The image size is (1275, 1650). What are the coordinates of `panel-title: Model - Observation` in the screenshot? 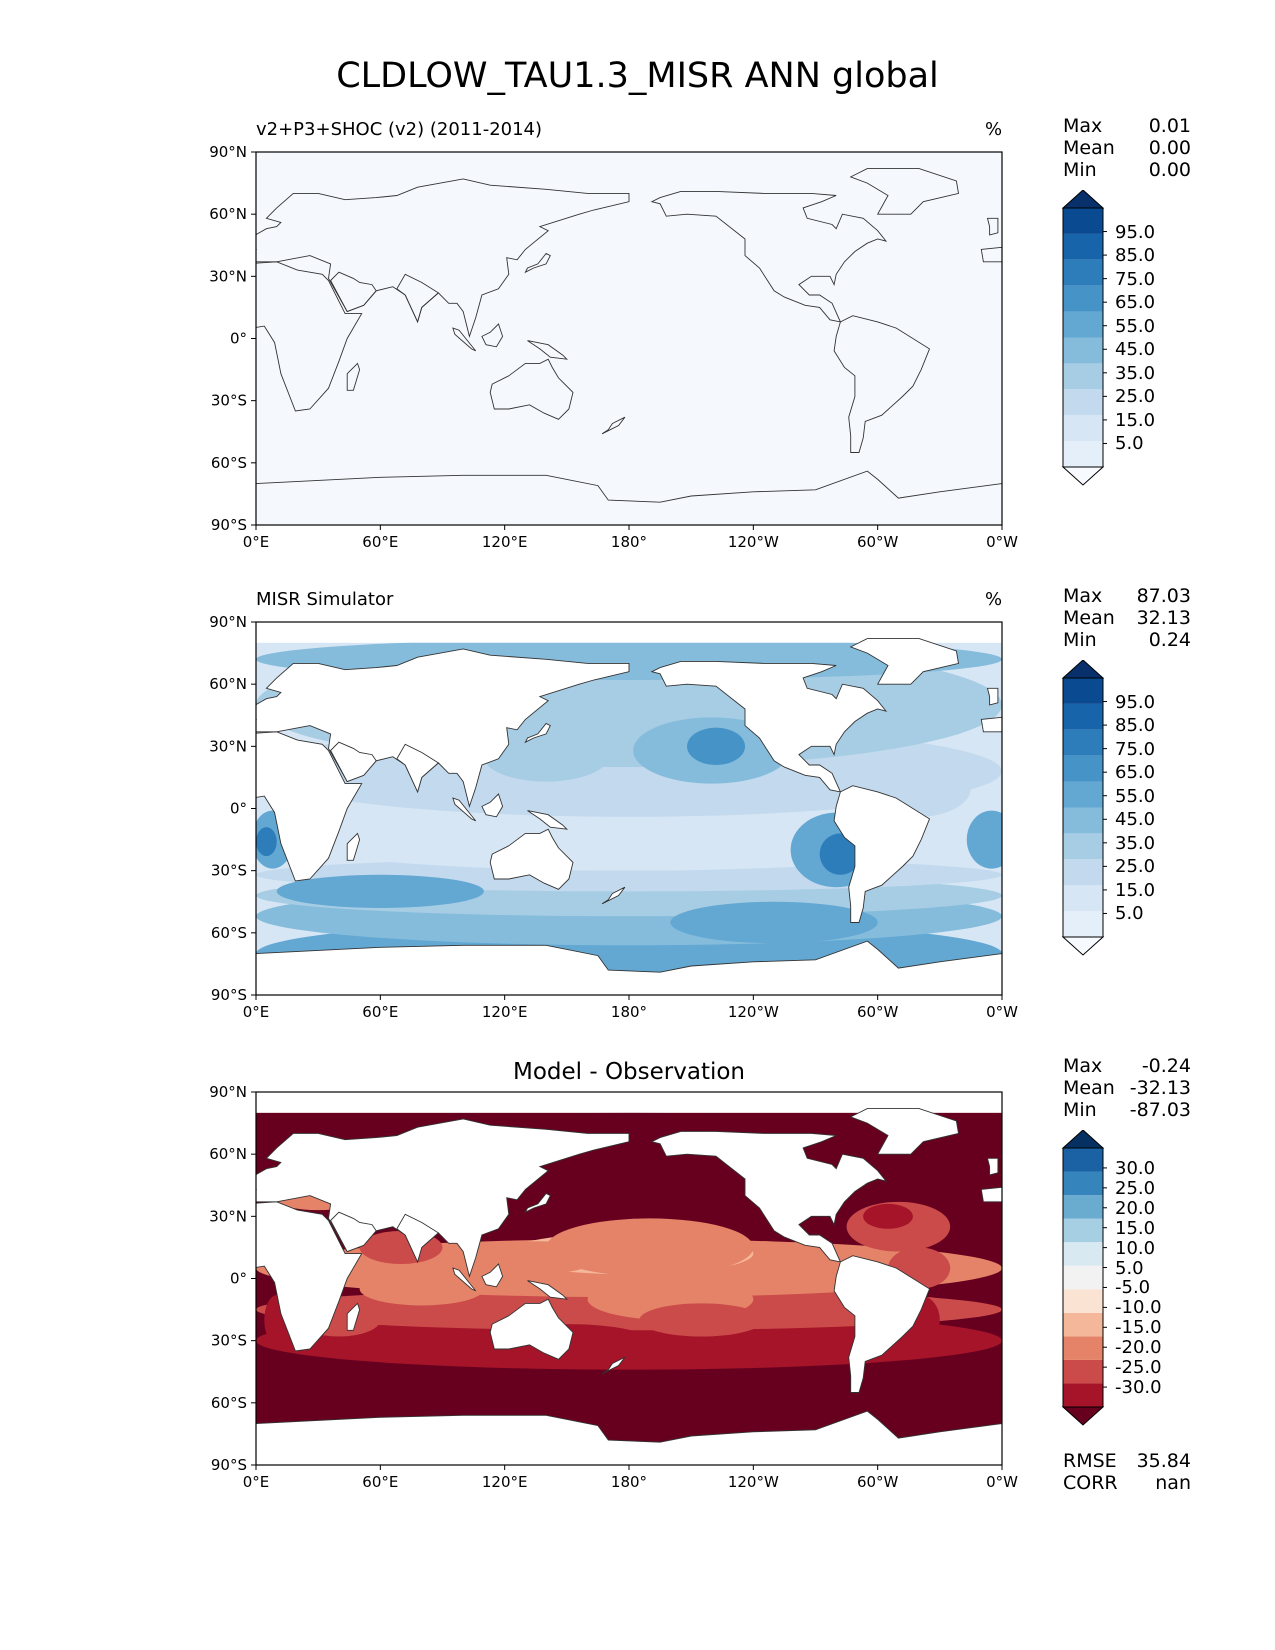 It's located at (629, 1072).